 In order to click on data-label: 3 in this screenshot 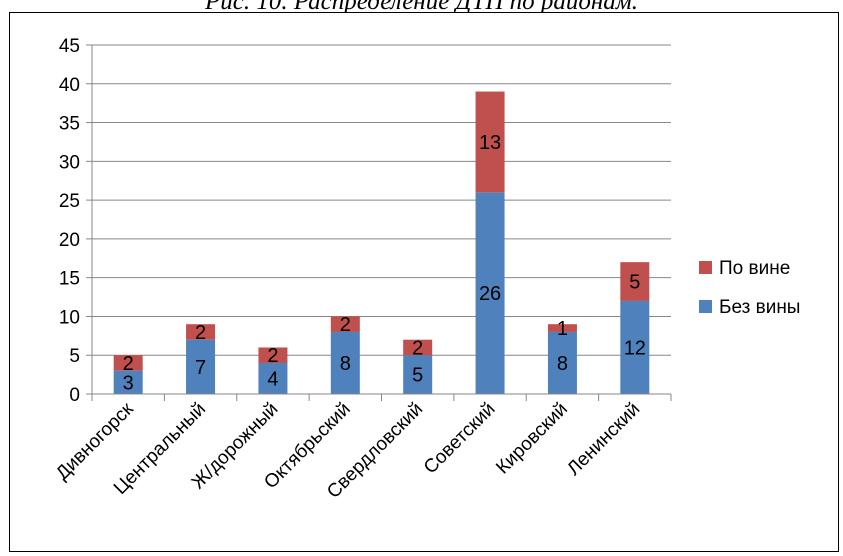, I will do `click(128, 383)`.